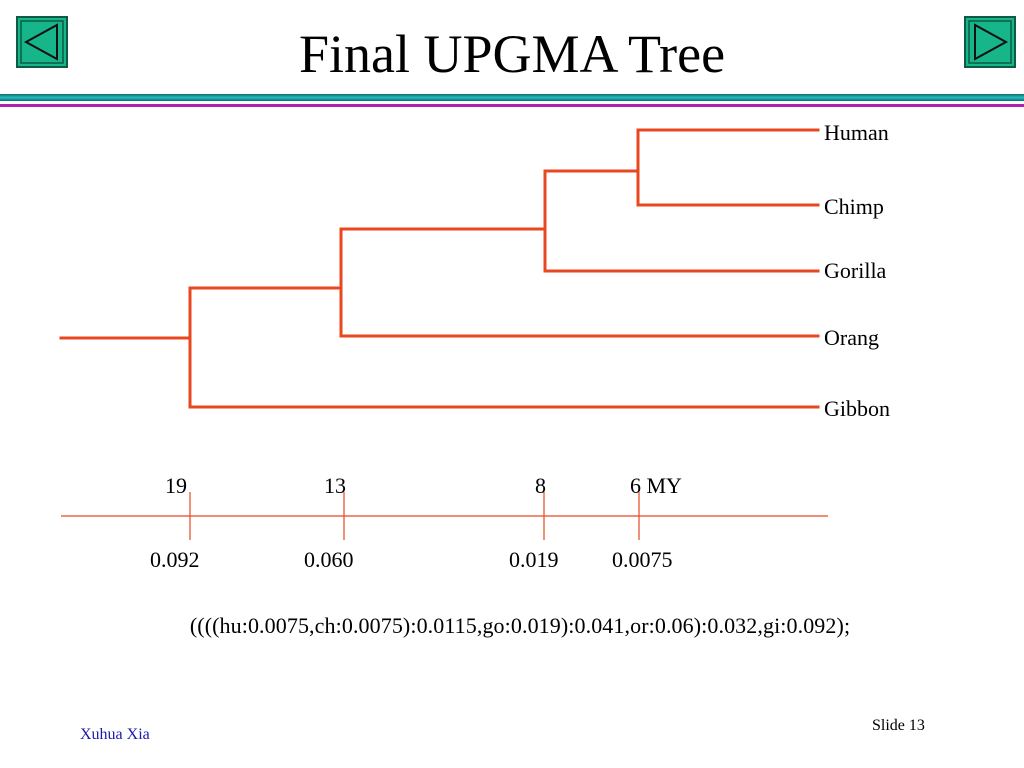 The image size is (1024, 768). I want to click on previous-slide-button, so click(42, 42).